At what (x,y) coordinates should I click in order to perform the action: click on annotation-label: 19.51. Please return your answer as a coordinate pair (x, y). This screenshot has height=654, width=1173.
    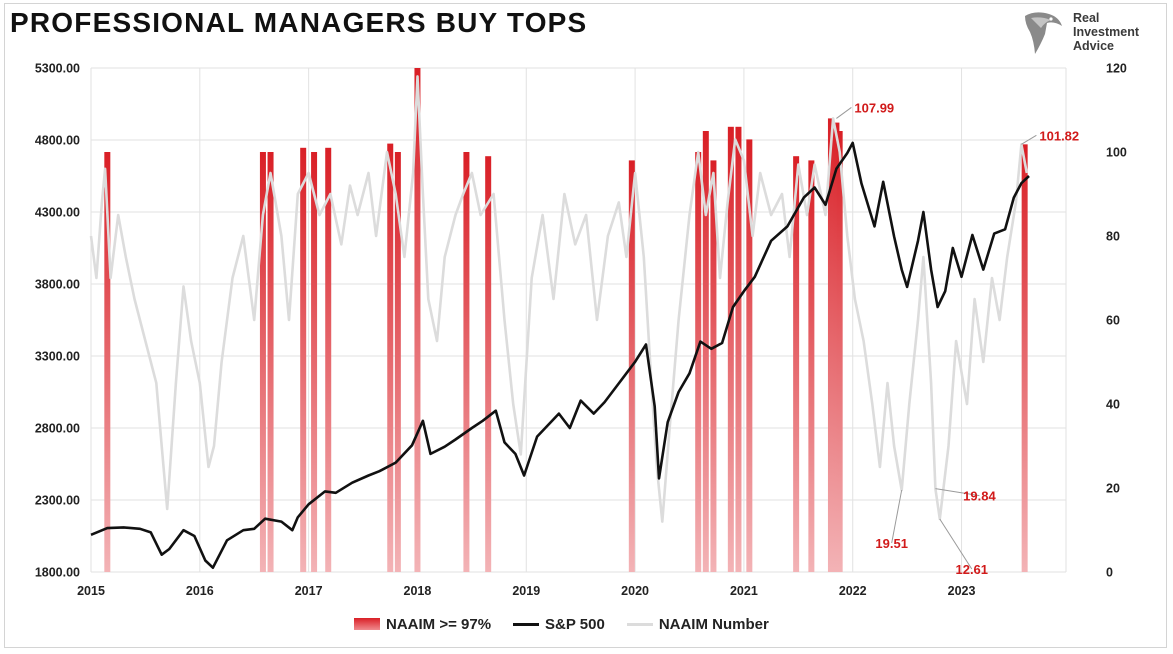
    Looking at the image, I should click on (891, 543).